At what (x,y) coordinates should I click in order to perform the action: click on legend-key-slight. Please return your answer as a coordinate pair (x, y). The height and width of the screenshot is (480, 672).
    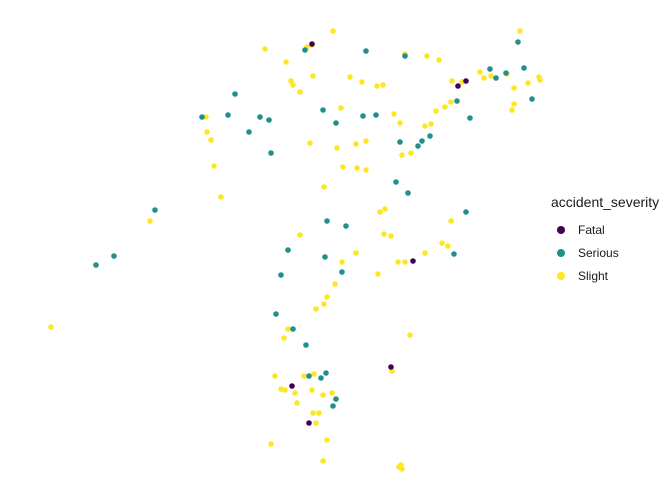
    Looking at the image, I should click on (561, 275).